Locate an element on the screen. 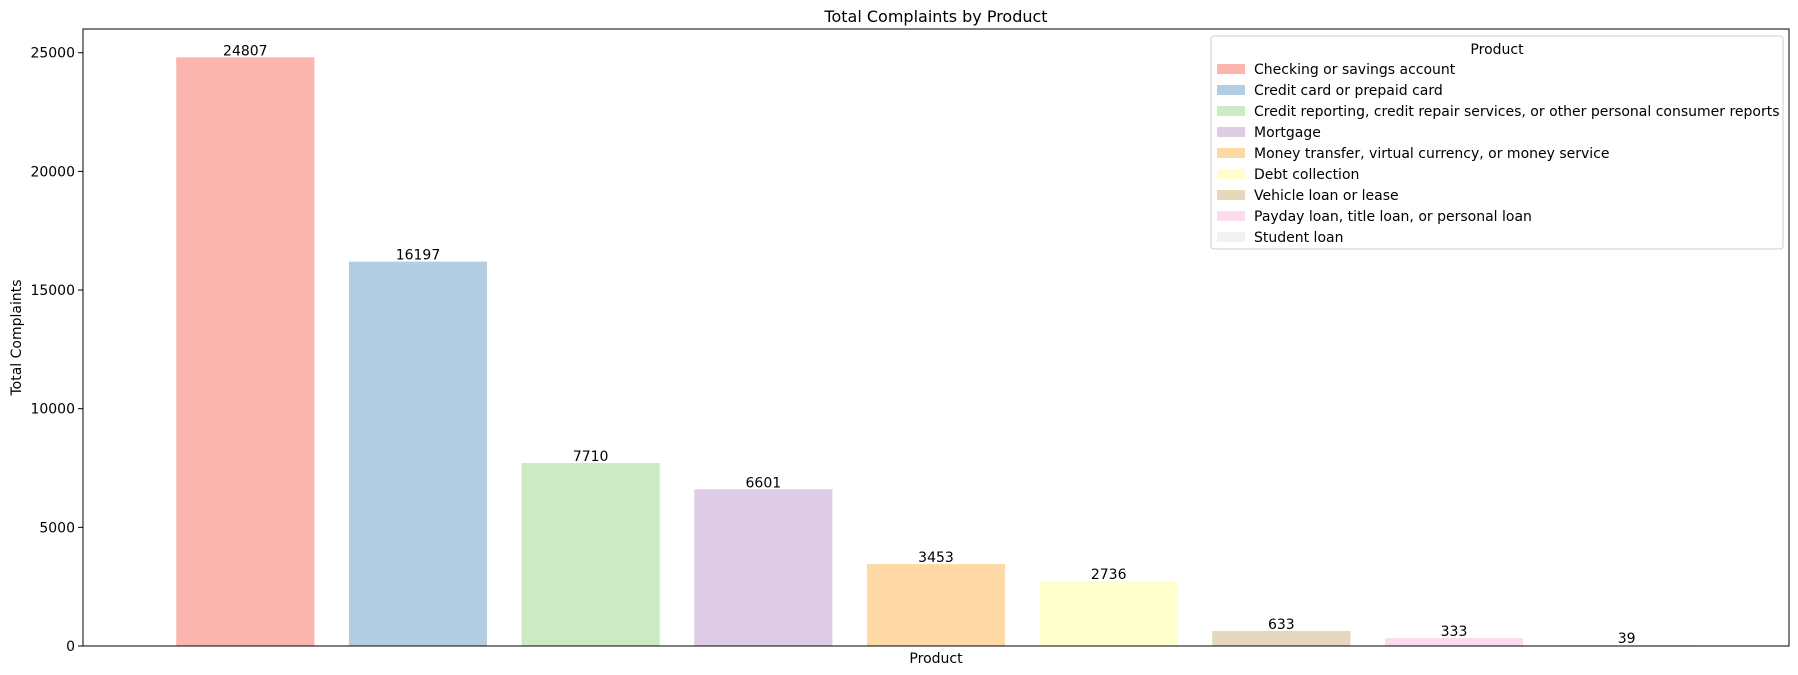 This screenshot has width=1798, height=675. bar-value-label: 39 is located at coordinates (1627, 639).